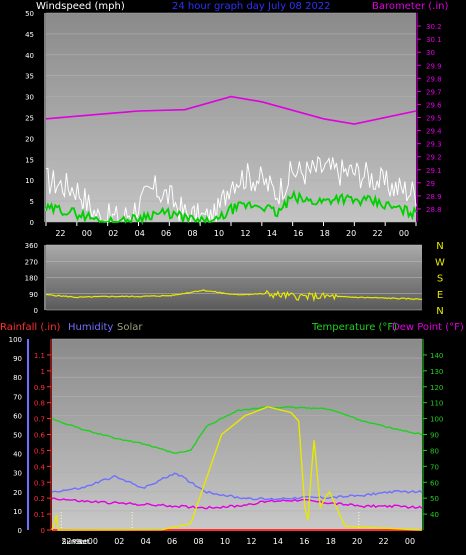 This screenshot has width=466, height=555. What do you see at coordinates (434, 79) in the screenshot?
I see `tick-label-barometer: 29.8` at bounding box center [434, 79].